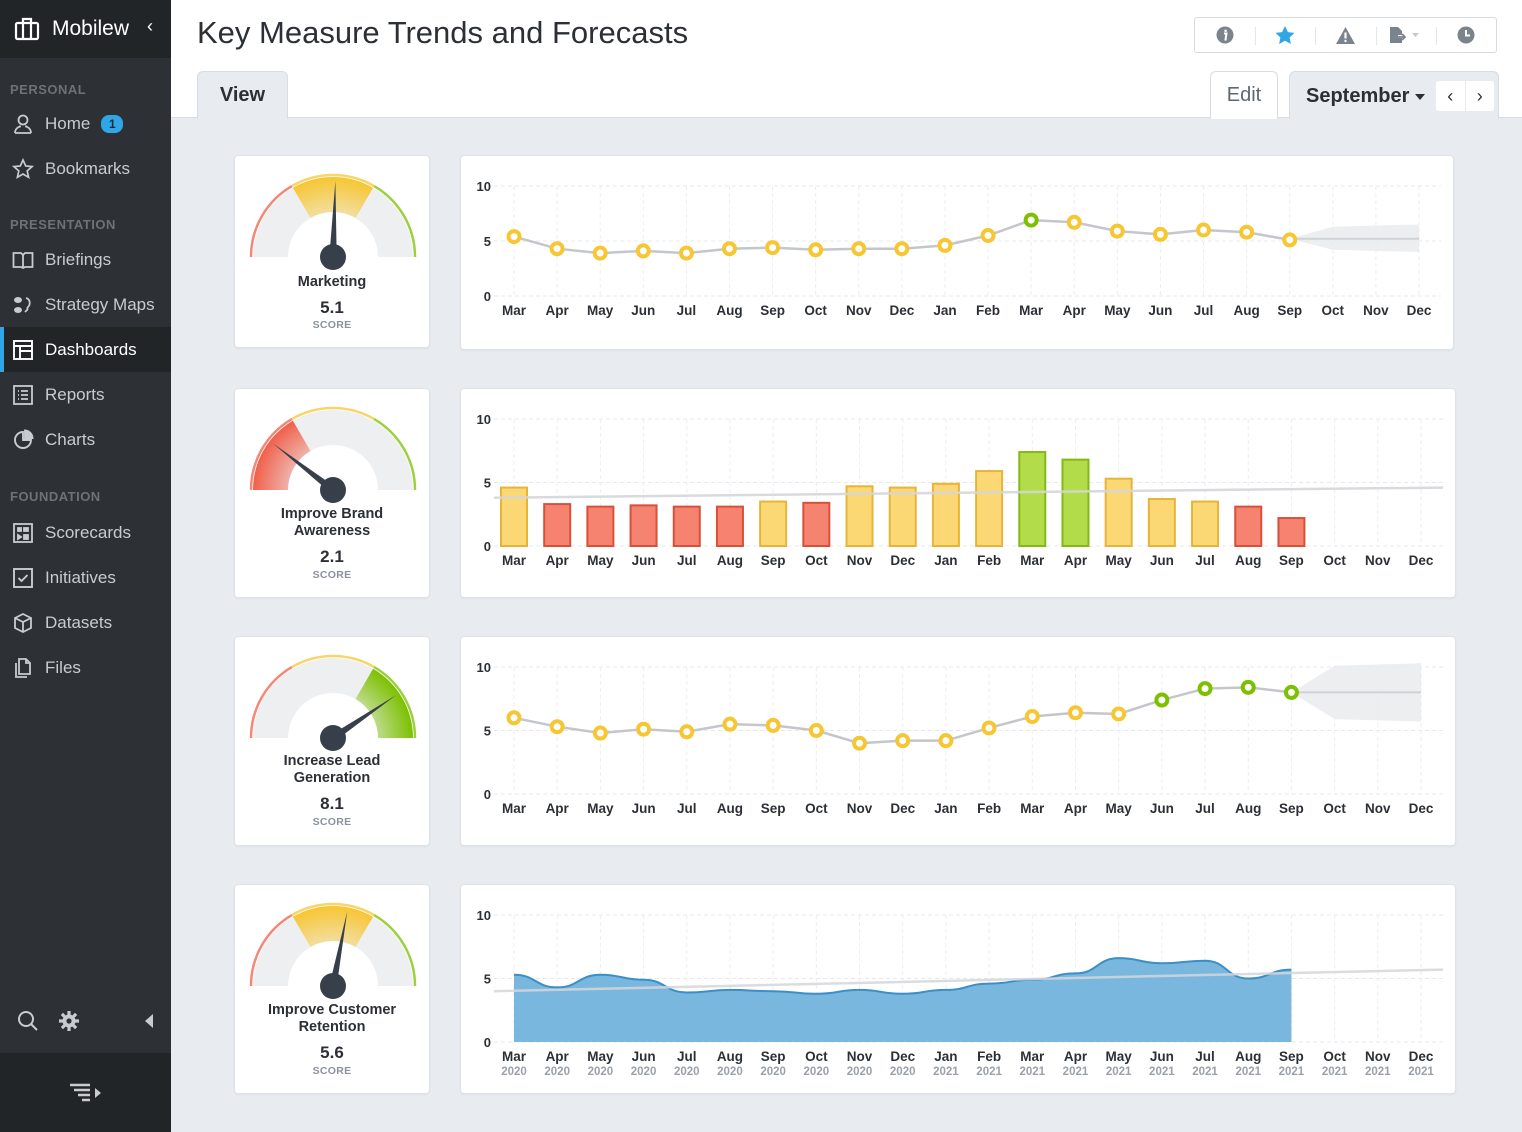 The image size is (1522, 1132). Describe the element at coordinates (85, 29) in the screenshot. I see `sidebar-header: Mobilew ‹` at that location.